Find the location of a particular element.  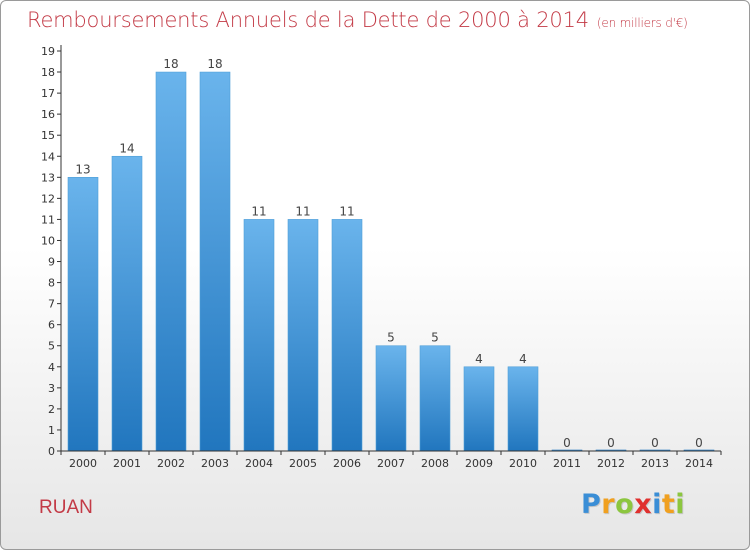

y-tick-label-3: 3 is located at coordinates (51, 388).